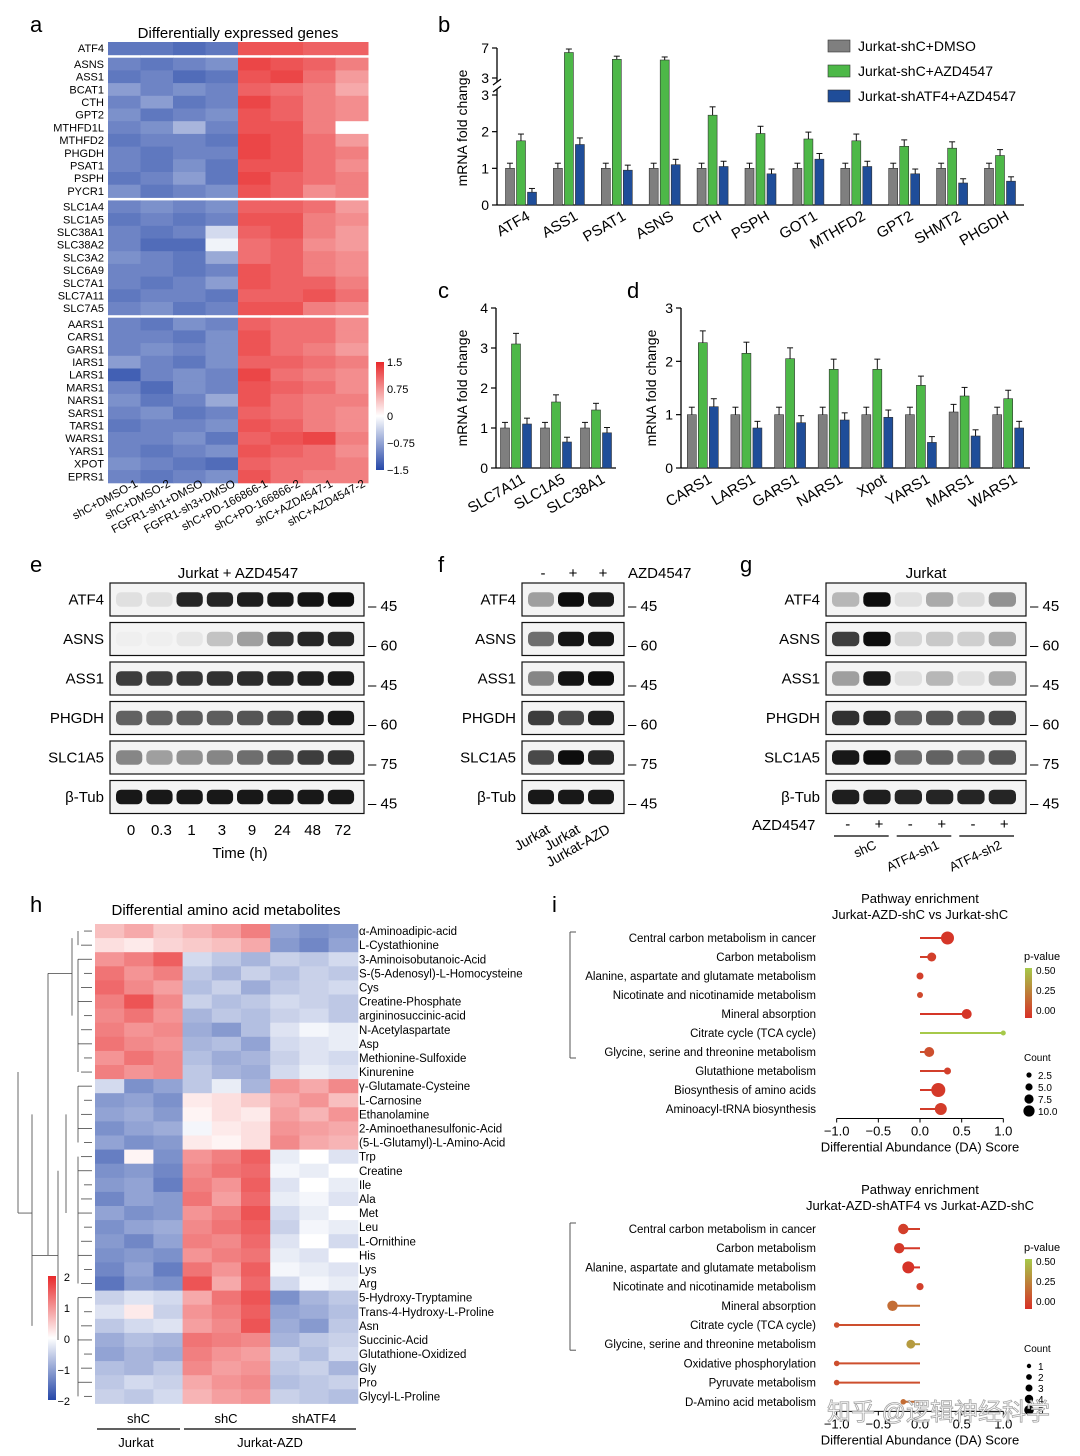  Describe the element at coordinates (80, 233) in the screenshot. I see `gene-label: SLC38A1` at that location.